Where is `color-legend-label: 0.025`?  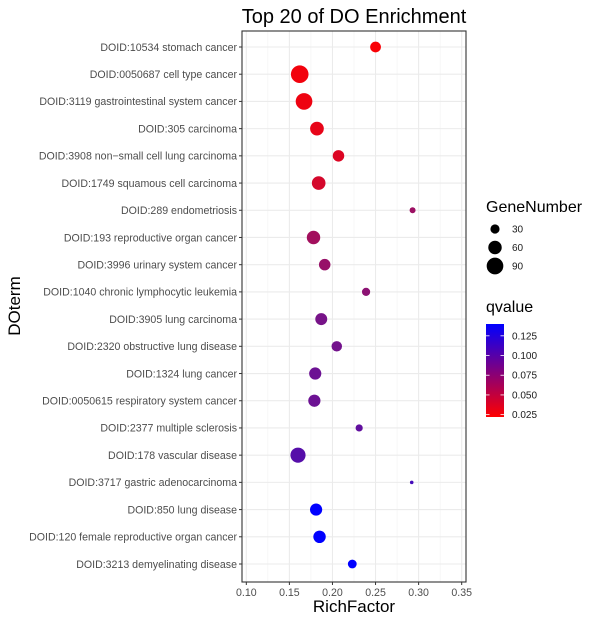 color-legend-label: 0.025 is located at coordinates (524, 415).